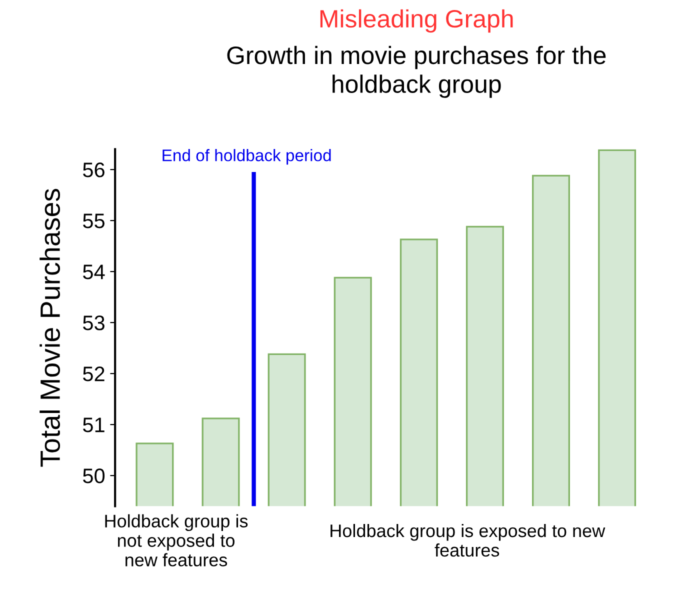 The height and width of the screenshot is (599, 677). I want to click on y-tick-label: 56, so click(93, 170).